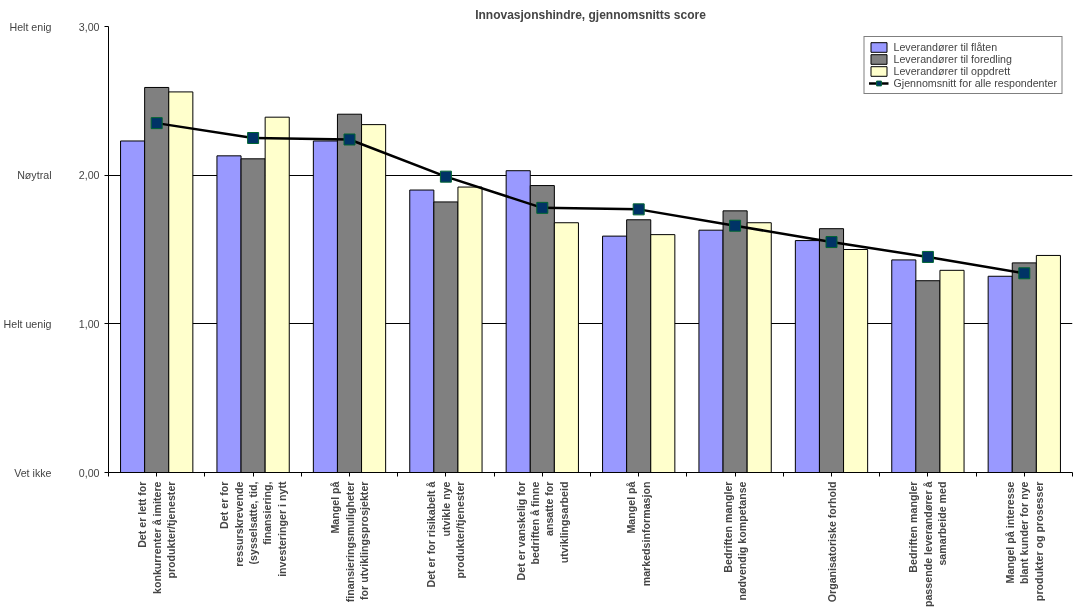 This screenshot has height=610, width=1082. Describe the element at coordinates (831, 542) in the screenshot. I see `x-tick-label: Organisatoriske forhold` at that location.